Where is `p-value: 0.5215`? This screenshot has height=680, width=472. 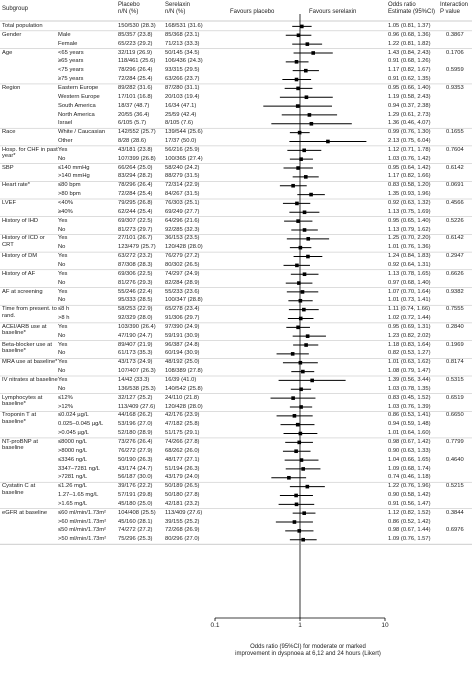 p-value: 0.5215 is located at coordinates (455, 486).